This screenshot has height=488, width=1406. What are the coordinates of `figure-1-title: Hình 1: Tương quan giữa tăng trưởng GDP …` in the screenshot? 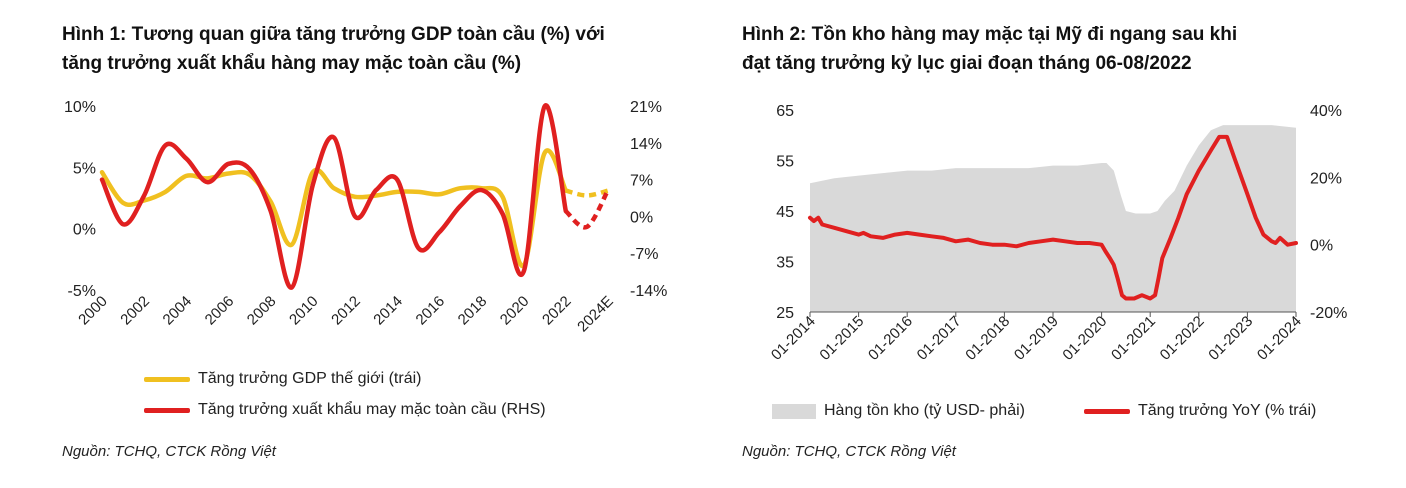 It's located at (333, 49).